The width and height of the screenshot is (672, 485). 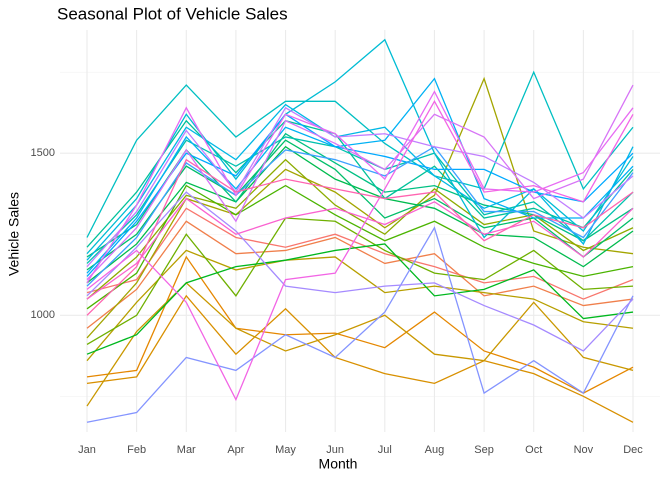 What do you see at coordinates (186, 450) in the screenshot?
I see `x-tick-label: Mar` at bounding box center [186, 450].